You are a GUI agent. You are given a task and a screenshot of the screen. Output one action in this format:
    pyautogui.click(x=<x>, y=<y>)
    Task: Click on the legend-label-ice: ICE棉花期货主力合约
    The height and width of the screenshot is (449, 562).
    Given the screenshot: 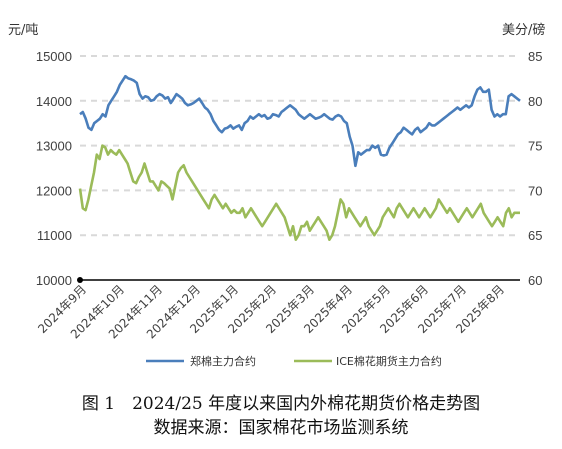 What is the action you would take?
    pyautogui.click(x=389, y=361)
    